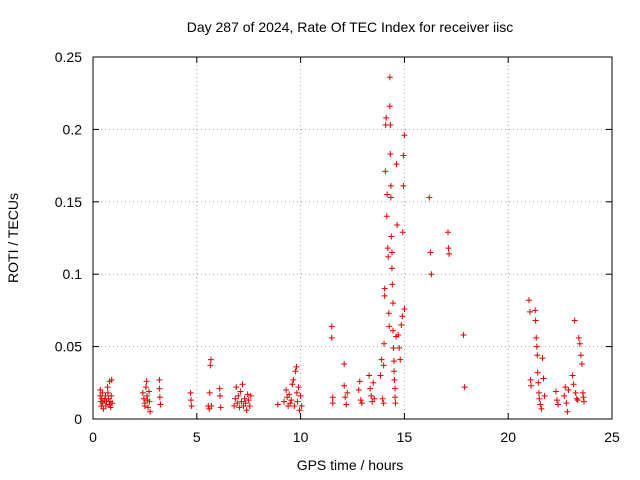 This screenshot has width=640, height=480. Describe the element at coordinates (612, 437) in the screenshot. I see `x-tick-label: 25` at that location.